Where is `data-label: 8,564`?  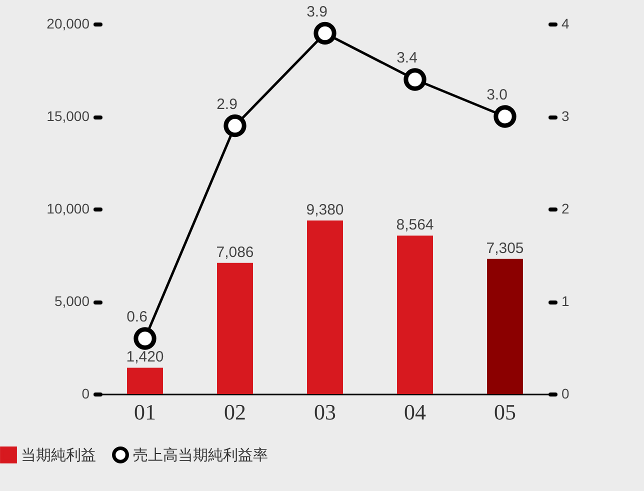 data-label: 8,564 is located at coordinates (415, 225).